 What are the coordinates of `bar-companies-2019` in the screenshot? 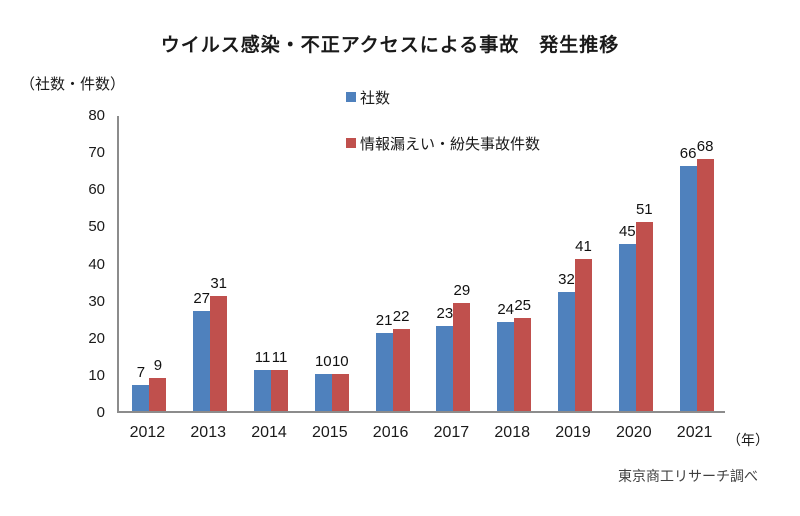 It's located at (566, 351).